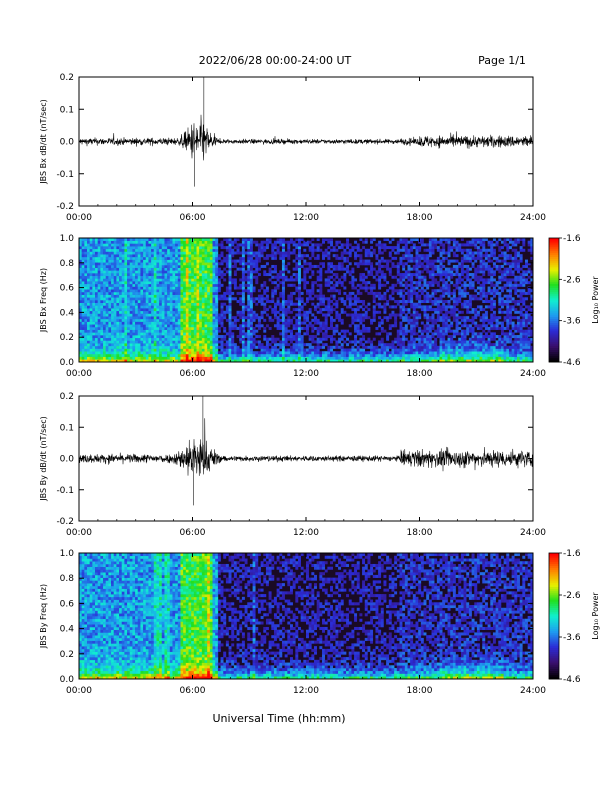 Image resolution: width=612 pixels, height=792 pixels. I want to click on x-tick-label-0-0: 00:00, so click(79, 218).